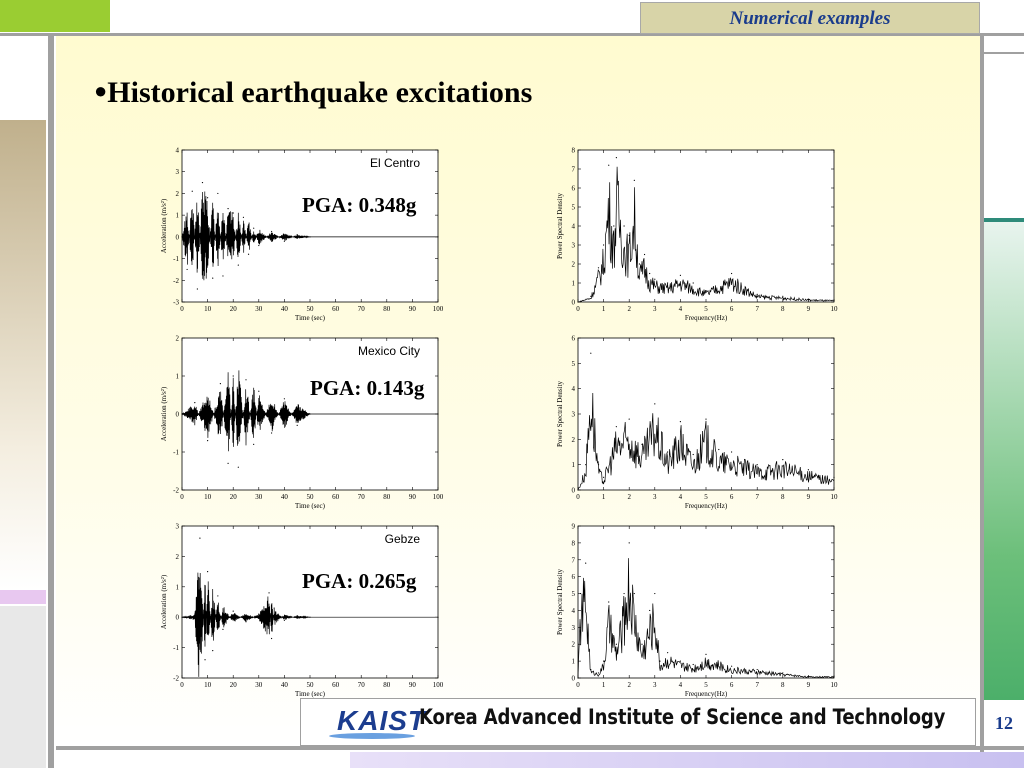  I want to click on plot-frame, so click(310, 602).